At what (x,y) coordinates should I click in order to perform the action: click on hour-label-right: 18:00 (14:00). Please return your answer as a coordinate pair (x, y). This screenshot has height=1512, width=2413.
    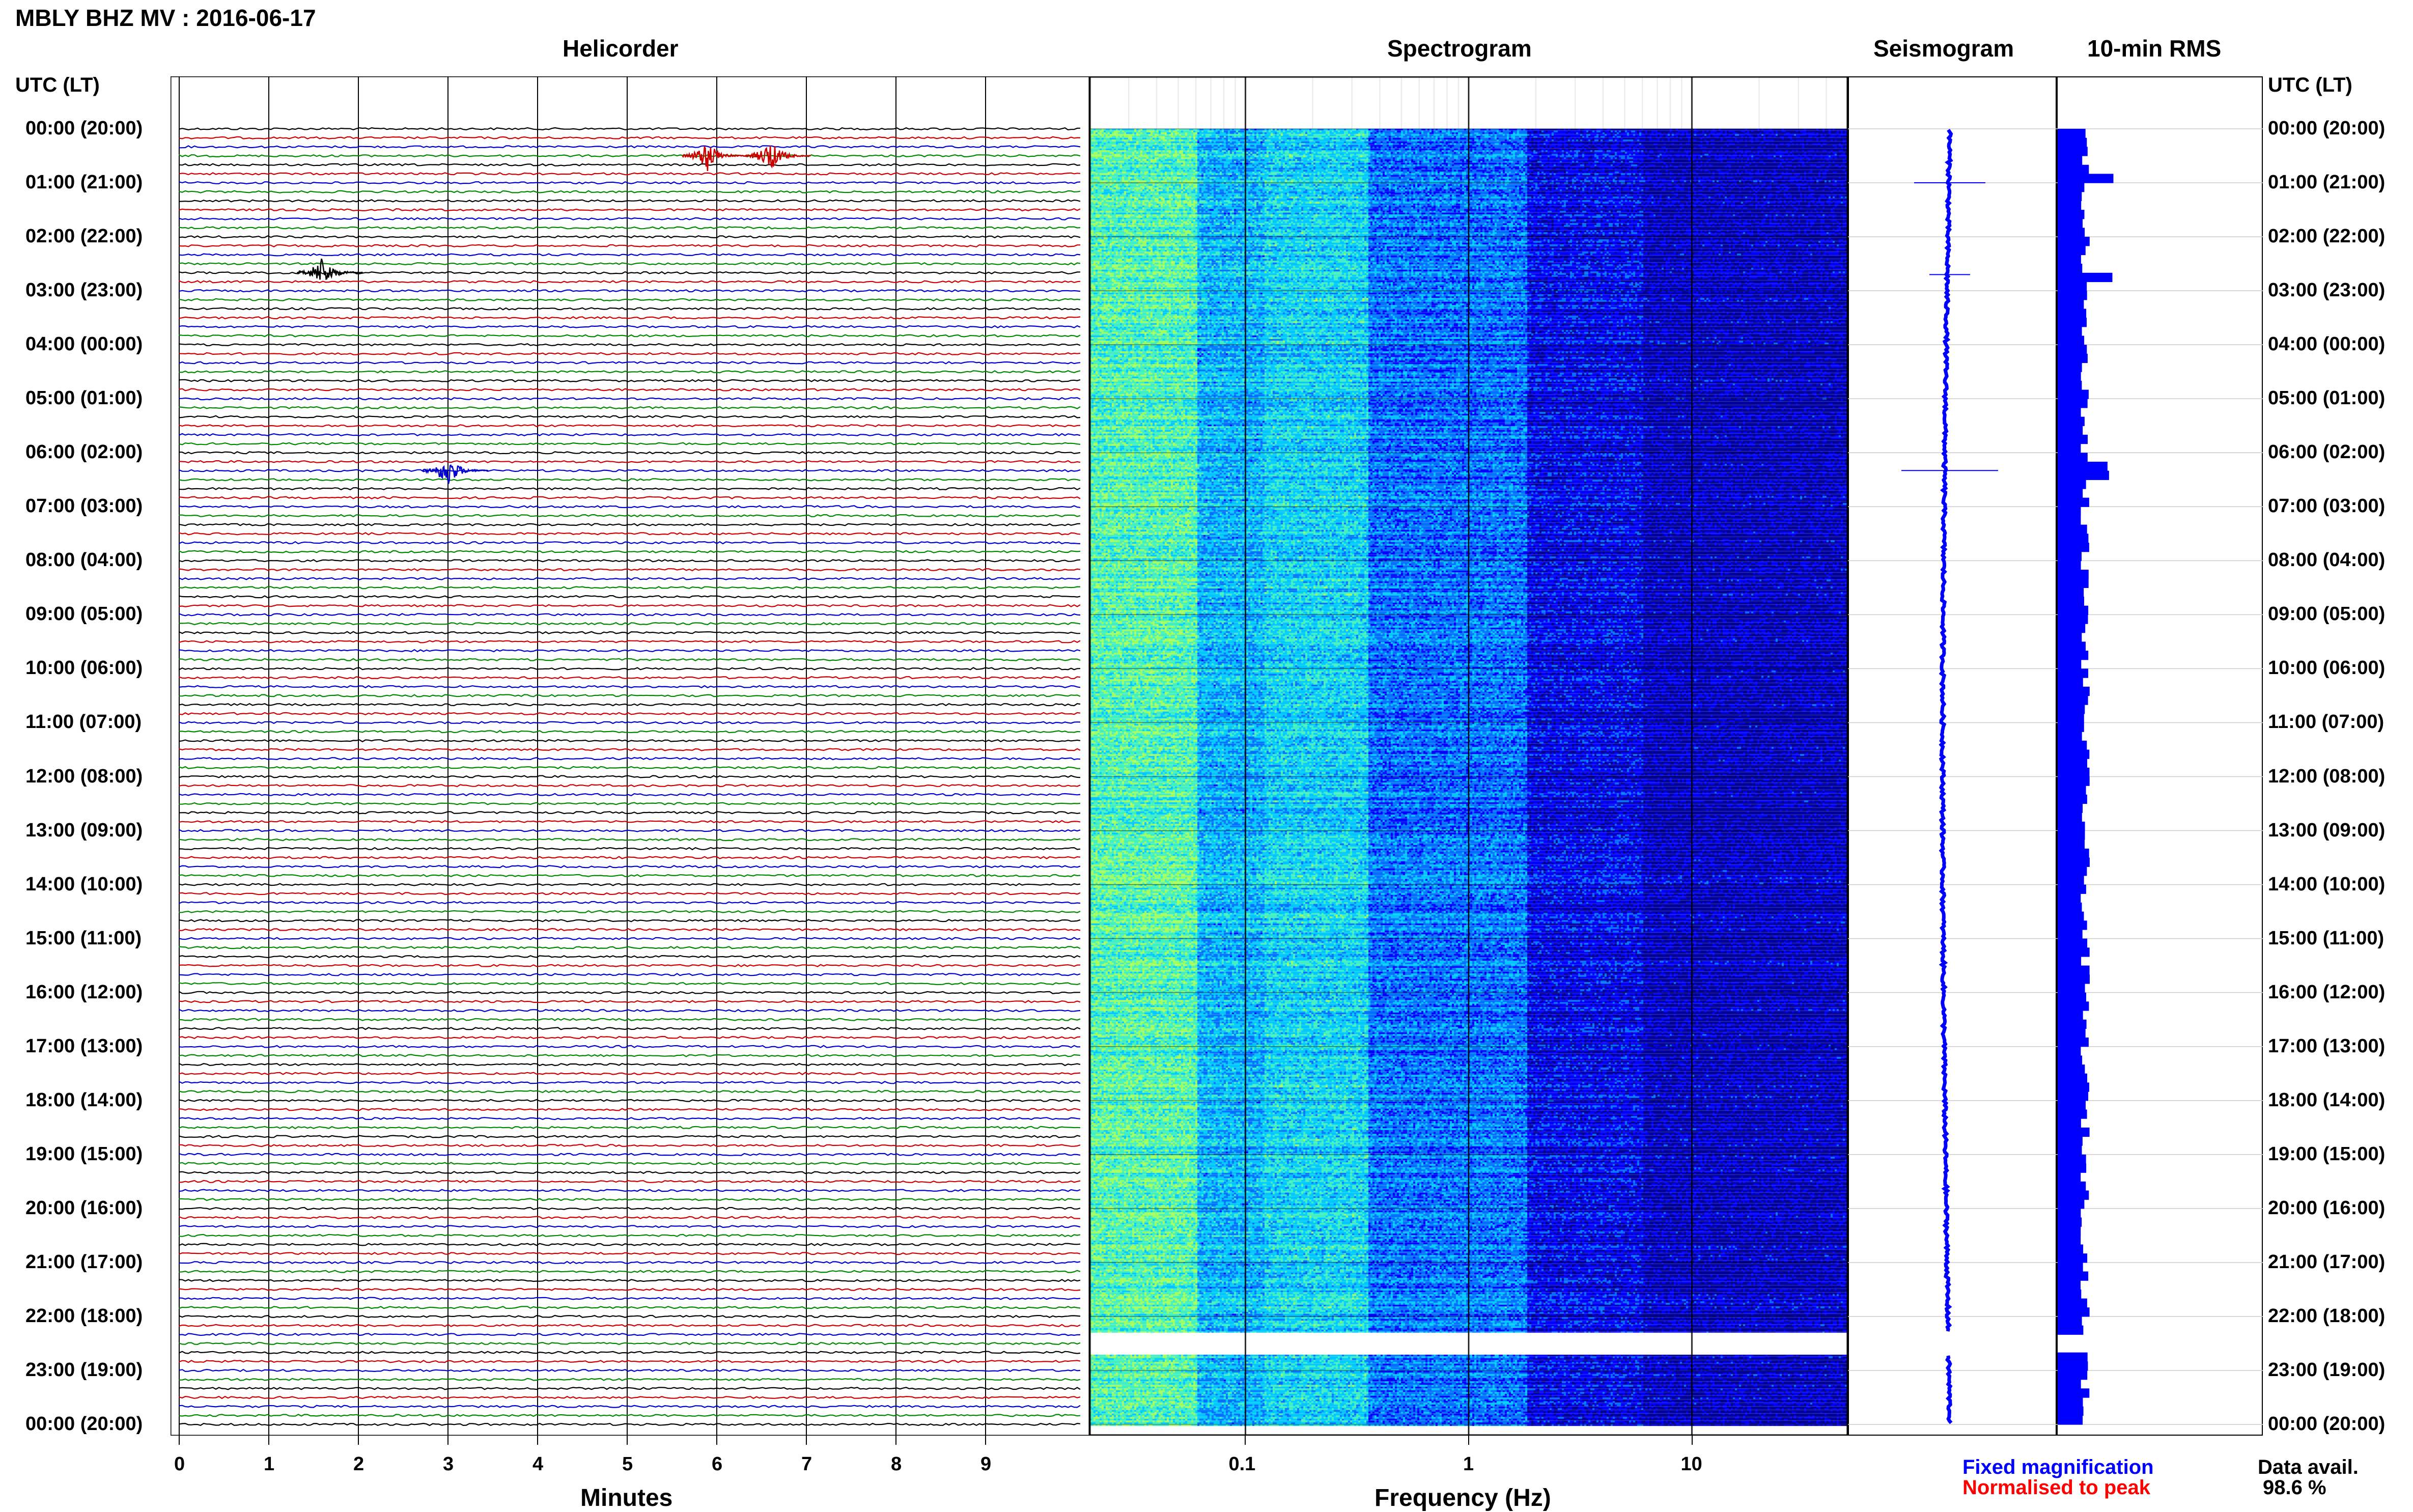
    Looking at the image, I should click on (2327, 1100).